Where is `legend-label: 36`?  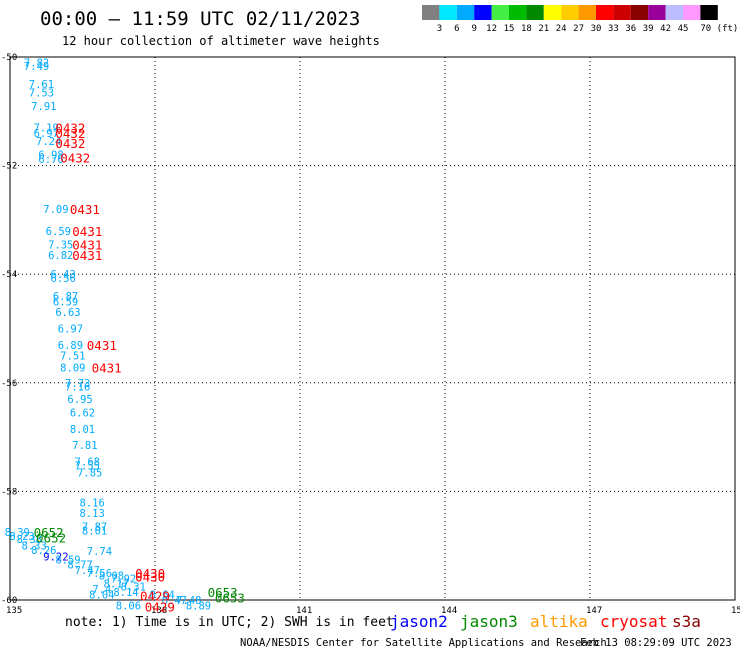
legend-label: 36 is located at coordinates (630, 29).